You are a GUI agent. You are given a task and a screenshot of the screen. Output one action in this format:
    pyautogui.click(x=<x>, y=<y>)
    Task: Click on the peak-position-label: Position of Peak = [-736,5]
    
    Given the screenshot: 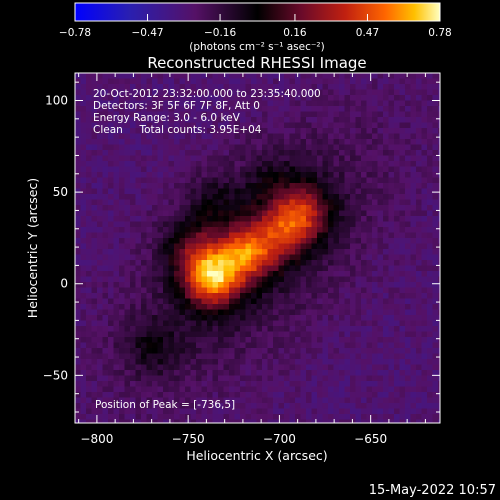 What is the action you would take?
    pyautogui.click(x=165, y=405)
    